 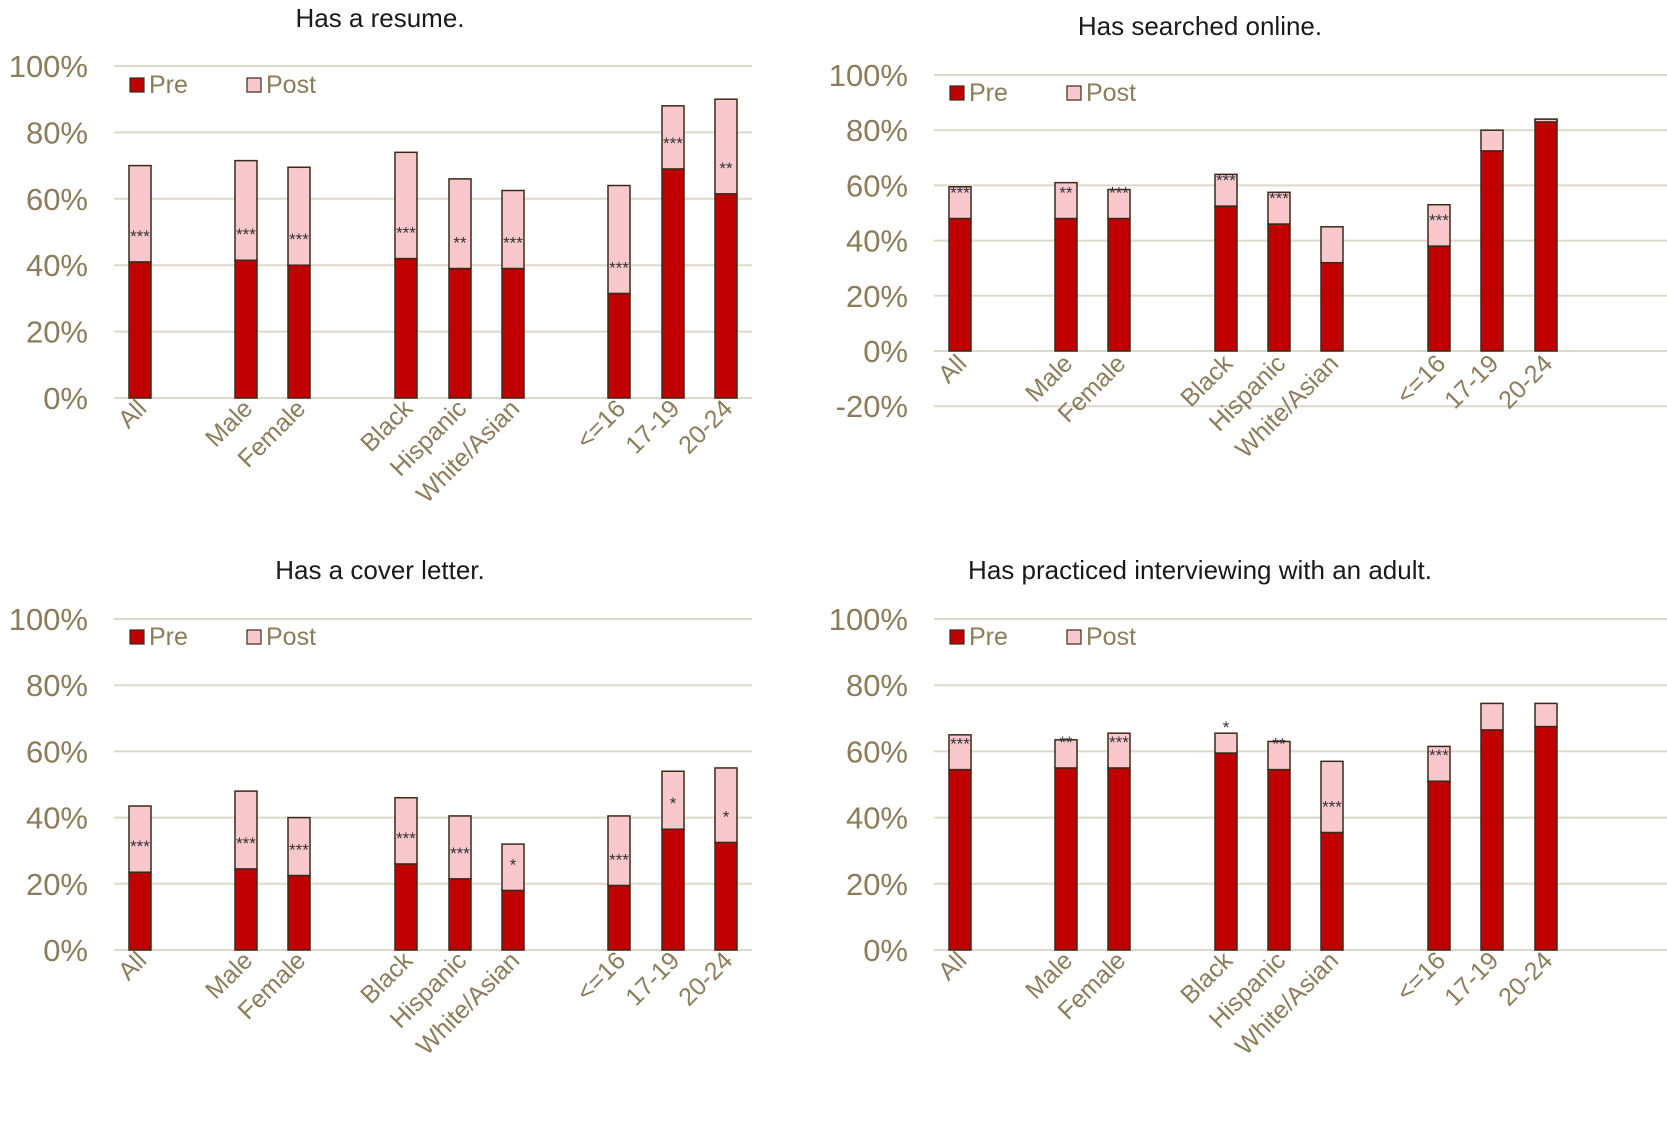 What do you see at coordinates (872, 406) in the screenshot?
I see `y-tick-label: -20%` at bounding box center [872, 406].